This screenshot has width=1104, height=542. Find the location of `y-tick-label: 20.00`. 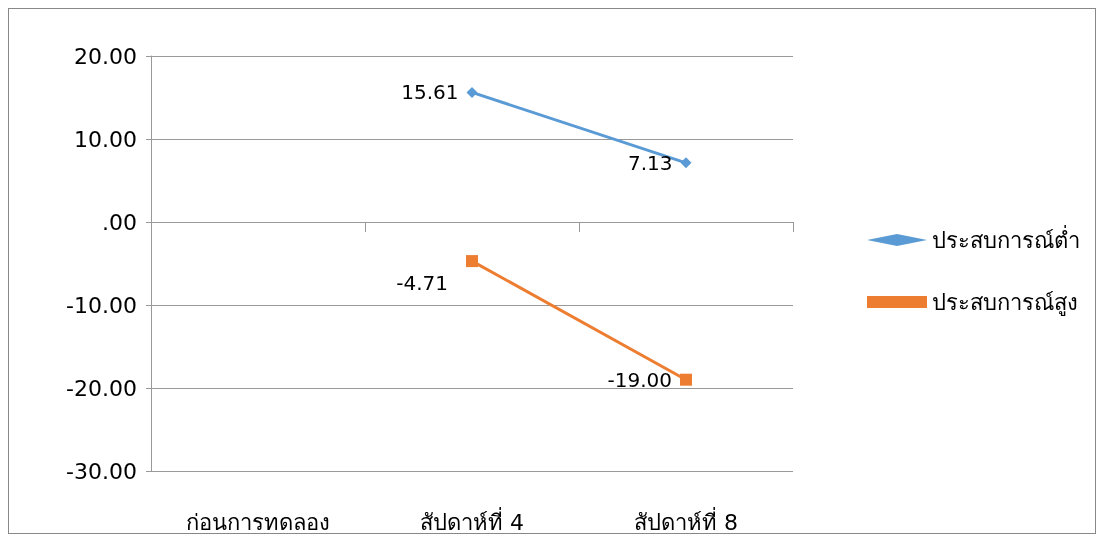

y-tick-label: 20.00 is located at coordinates (105, 56).